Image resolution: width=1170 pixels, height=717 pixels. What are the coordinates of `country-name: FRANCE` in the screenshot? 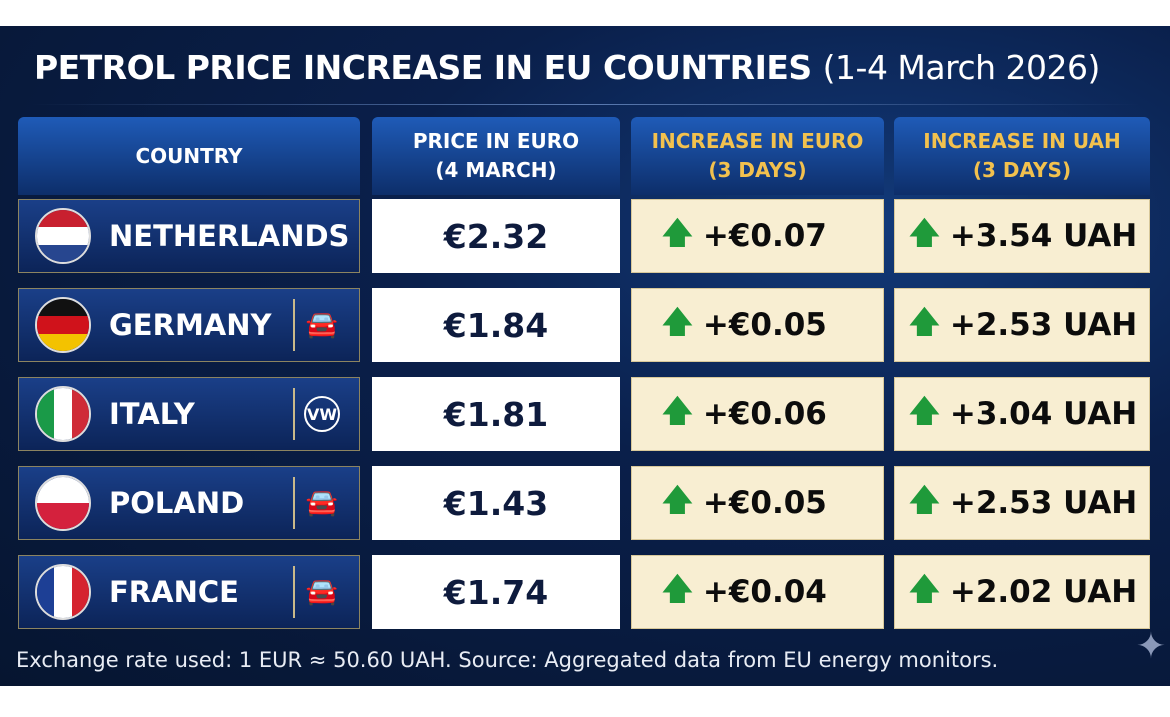 It's located at (174, 592).